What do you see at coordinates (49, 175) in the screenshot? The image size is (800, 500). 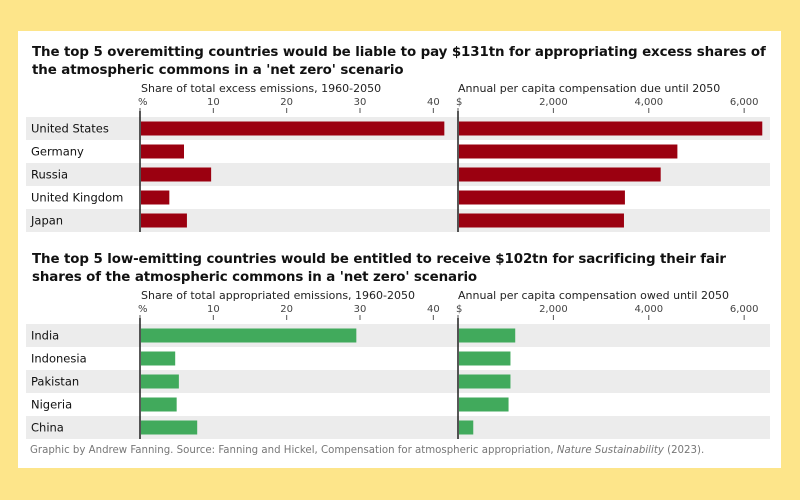 I see `category-label: Russia` at bounding box center [49, 175].